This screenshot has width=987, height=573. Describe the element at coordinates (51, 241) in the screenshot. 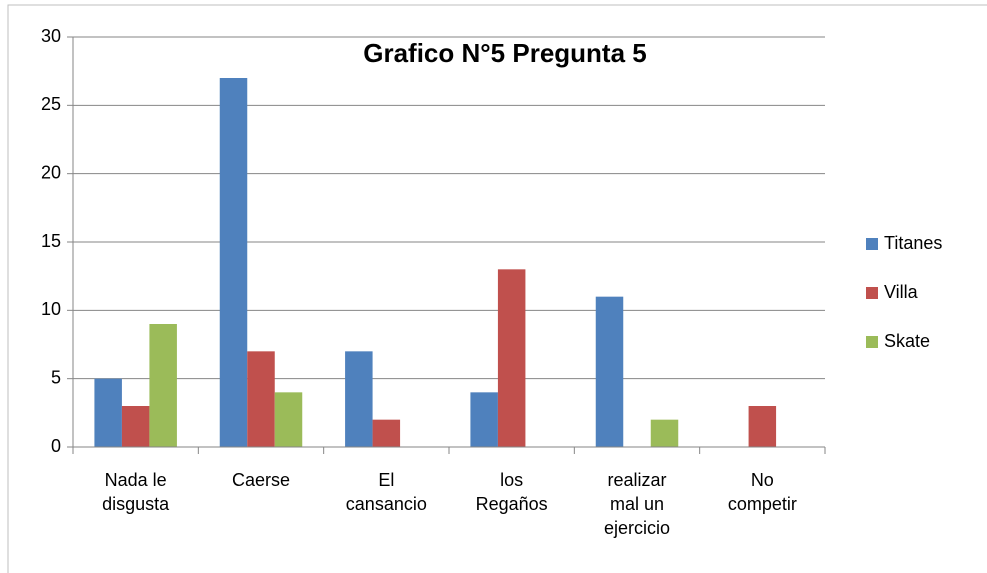

I see `y-tick-label: 15` at that location.